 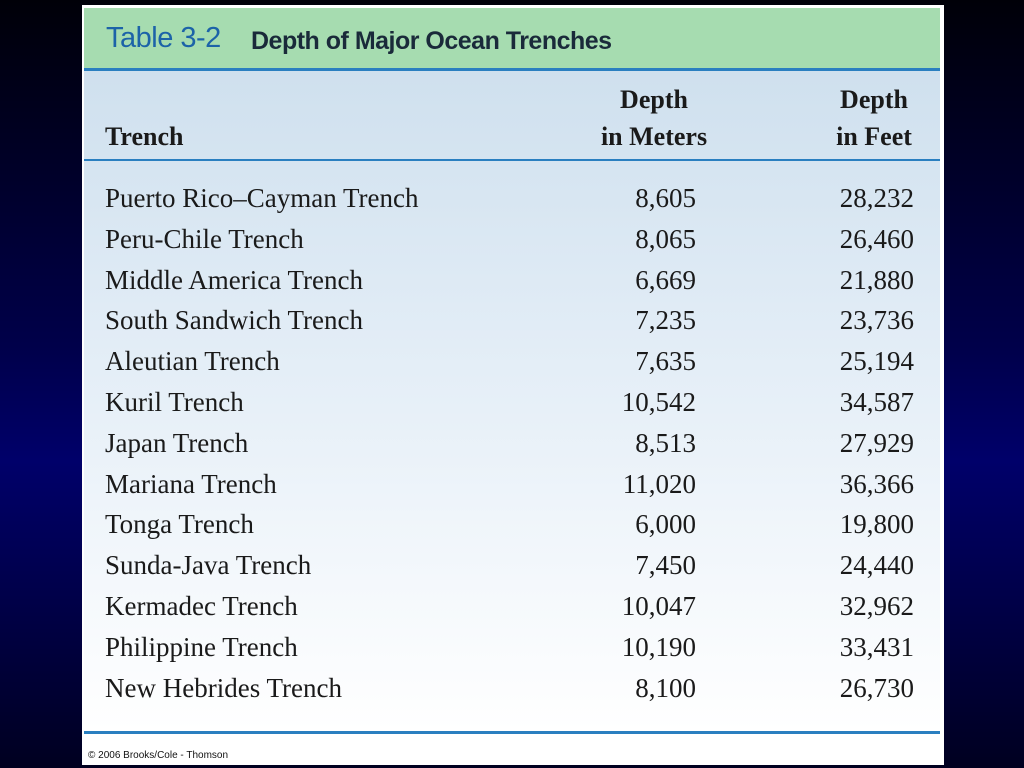 What do you see at coordinates (876, 402) in the screenshot?
I see `depth-value: 34,587` at bounding box center [876, 402].